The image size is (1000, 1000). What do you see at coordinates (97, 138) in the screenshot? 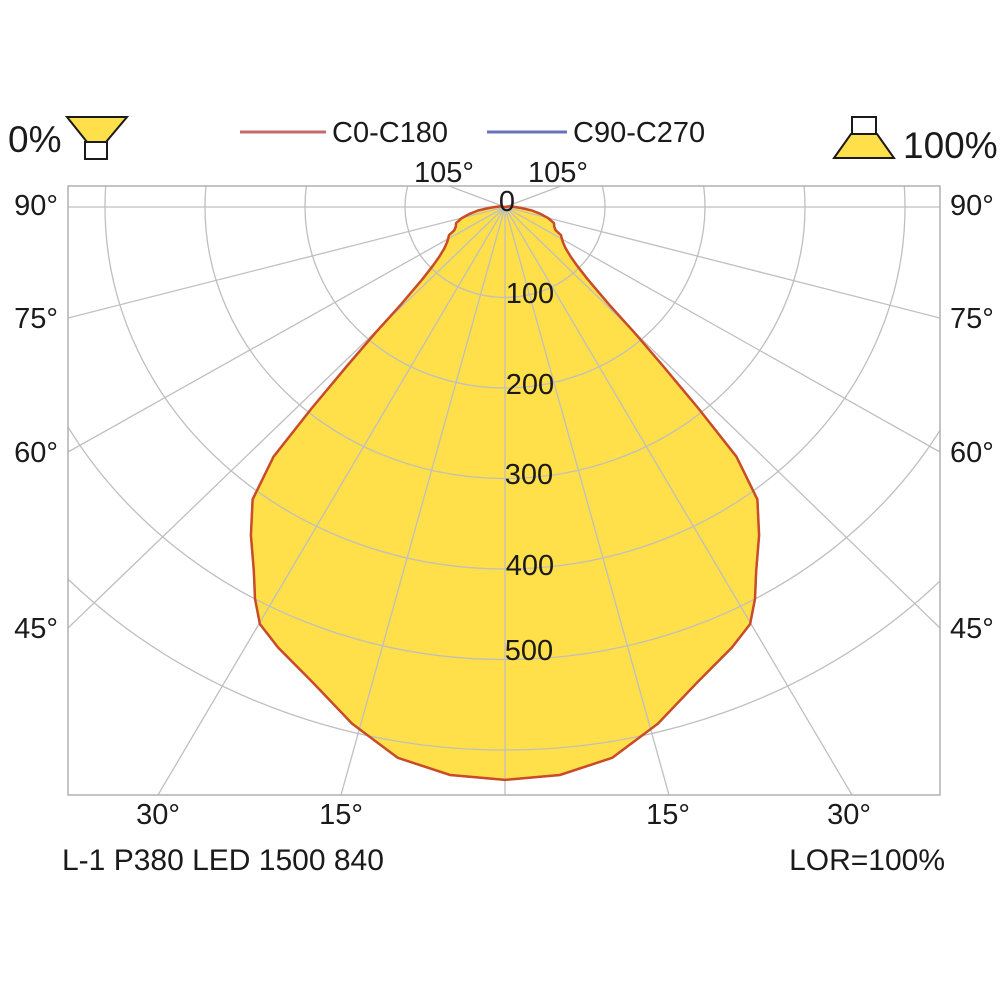
I see `upward-light-icon` at bounding box center [97, 138].